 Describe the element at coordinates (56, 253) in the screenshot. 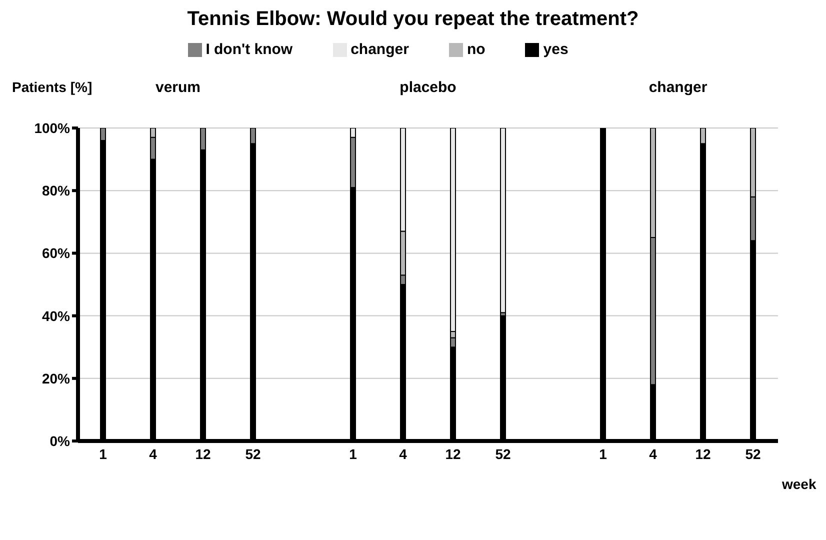

I see `y-tick-label: 60%` at that location.